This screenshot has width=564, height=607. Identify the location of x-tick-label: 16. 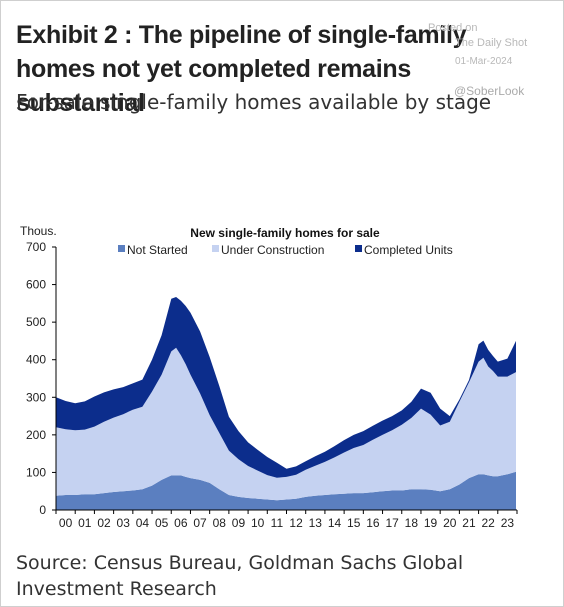
(373, 523).